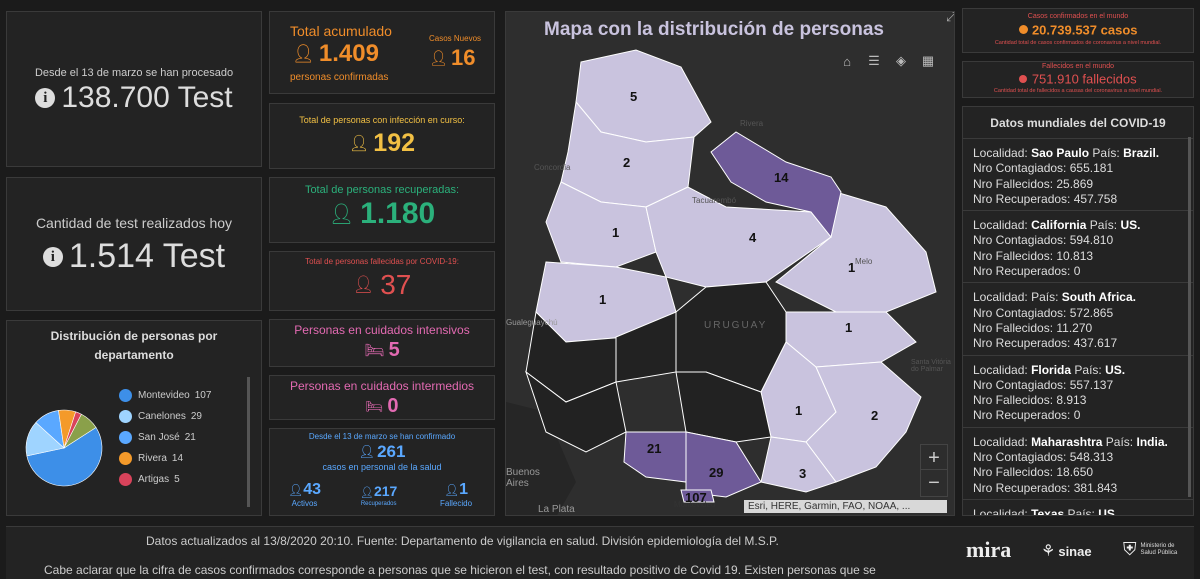 The height and width of the screenshot is (579, 1200). I want to click on place-santa-vitoria: Santa Vitória do Palmar, so click(931, 366).